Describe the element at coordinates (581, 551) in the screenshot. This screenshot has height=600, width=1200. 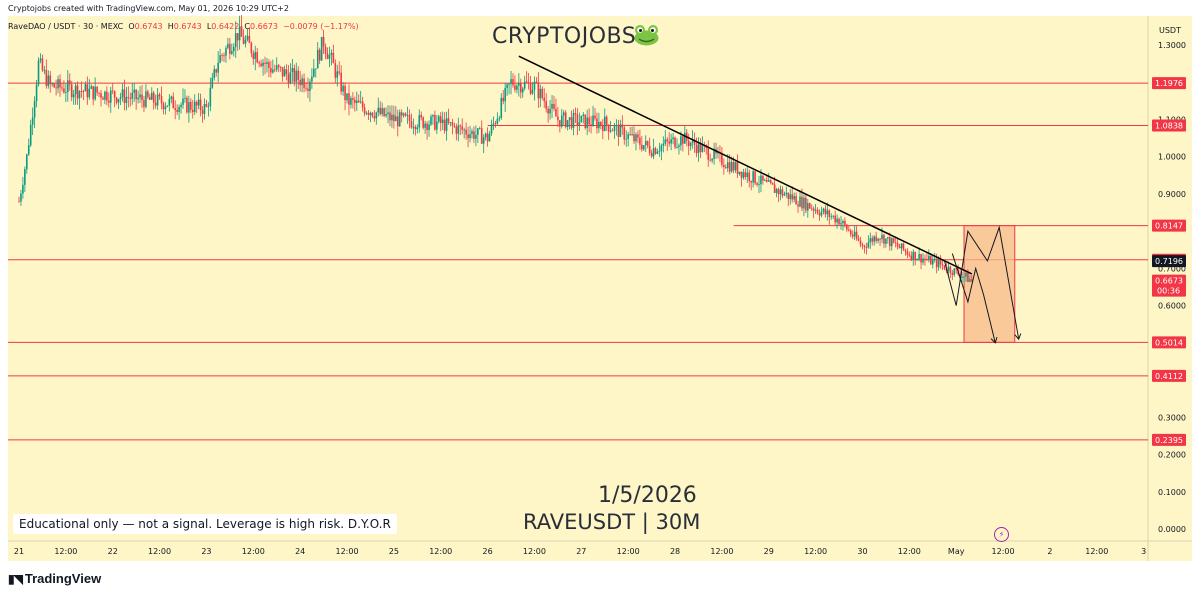
I see `x-tick-label: 27` at that location.